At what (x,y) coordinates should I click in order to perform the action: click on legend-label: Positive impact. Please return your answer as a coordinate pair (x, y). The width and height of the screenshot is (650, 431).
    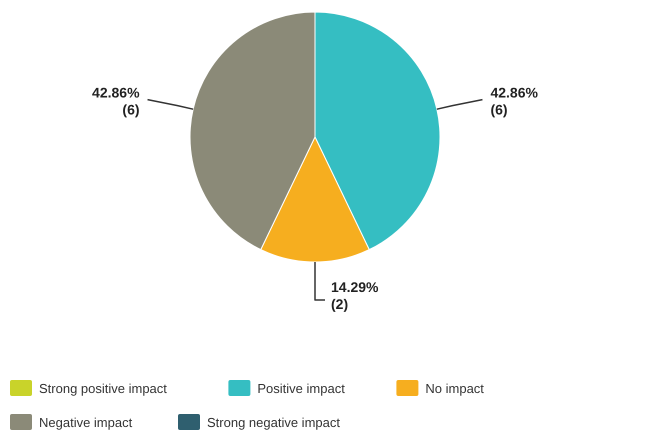
    Looking at the image, I should click on (301, 388).